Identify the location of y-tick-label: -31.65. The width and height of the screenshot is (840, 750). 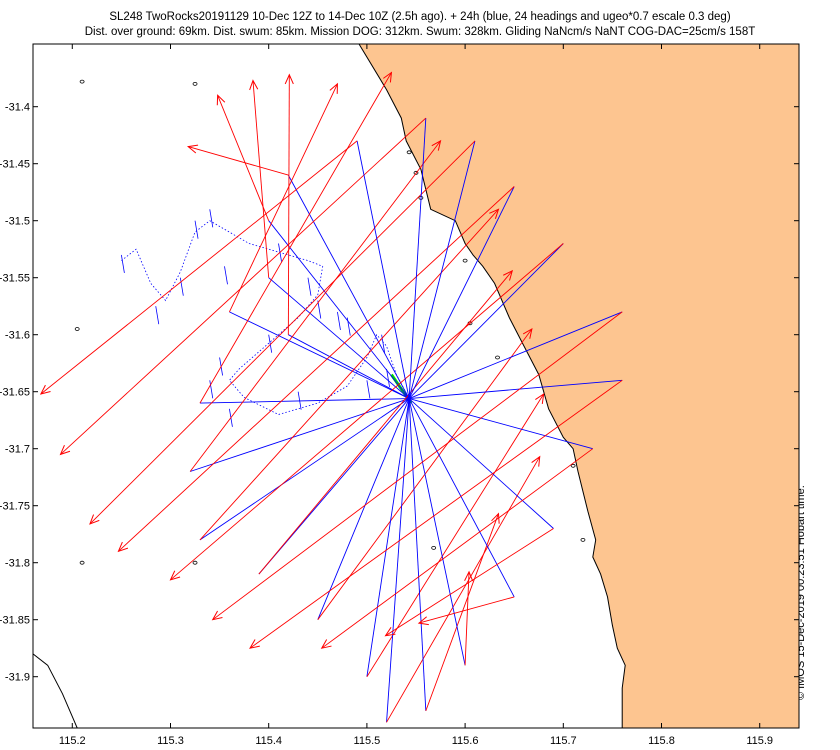
(15, 393).